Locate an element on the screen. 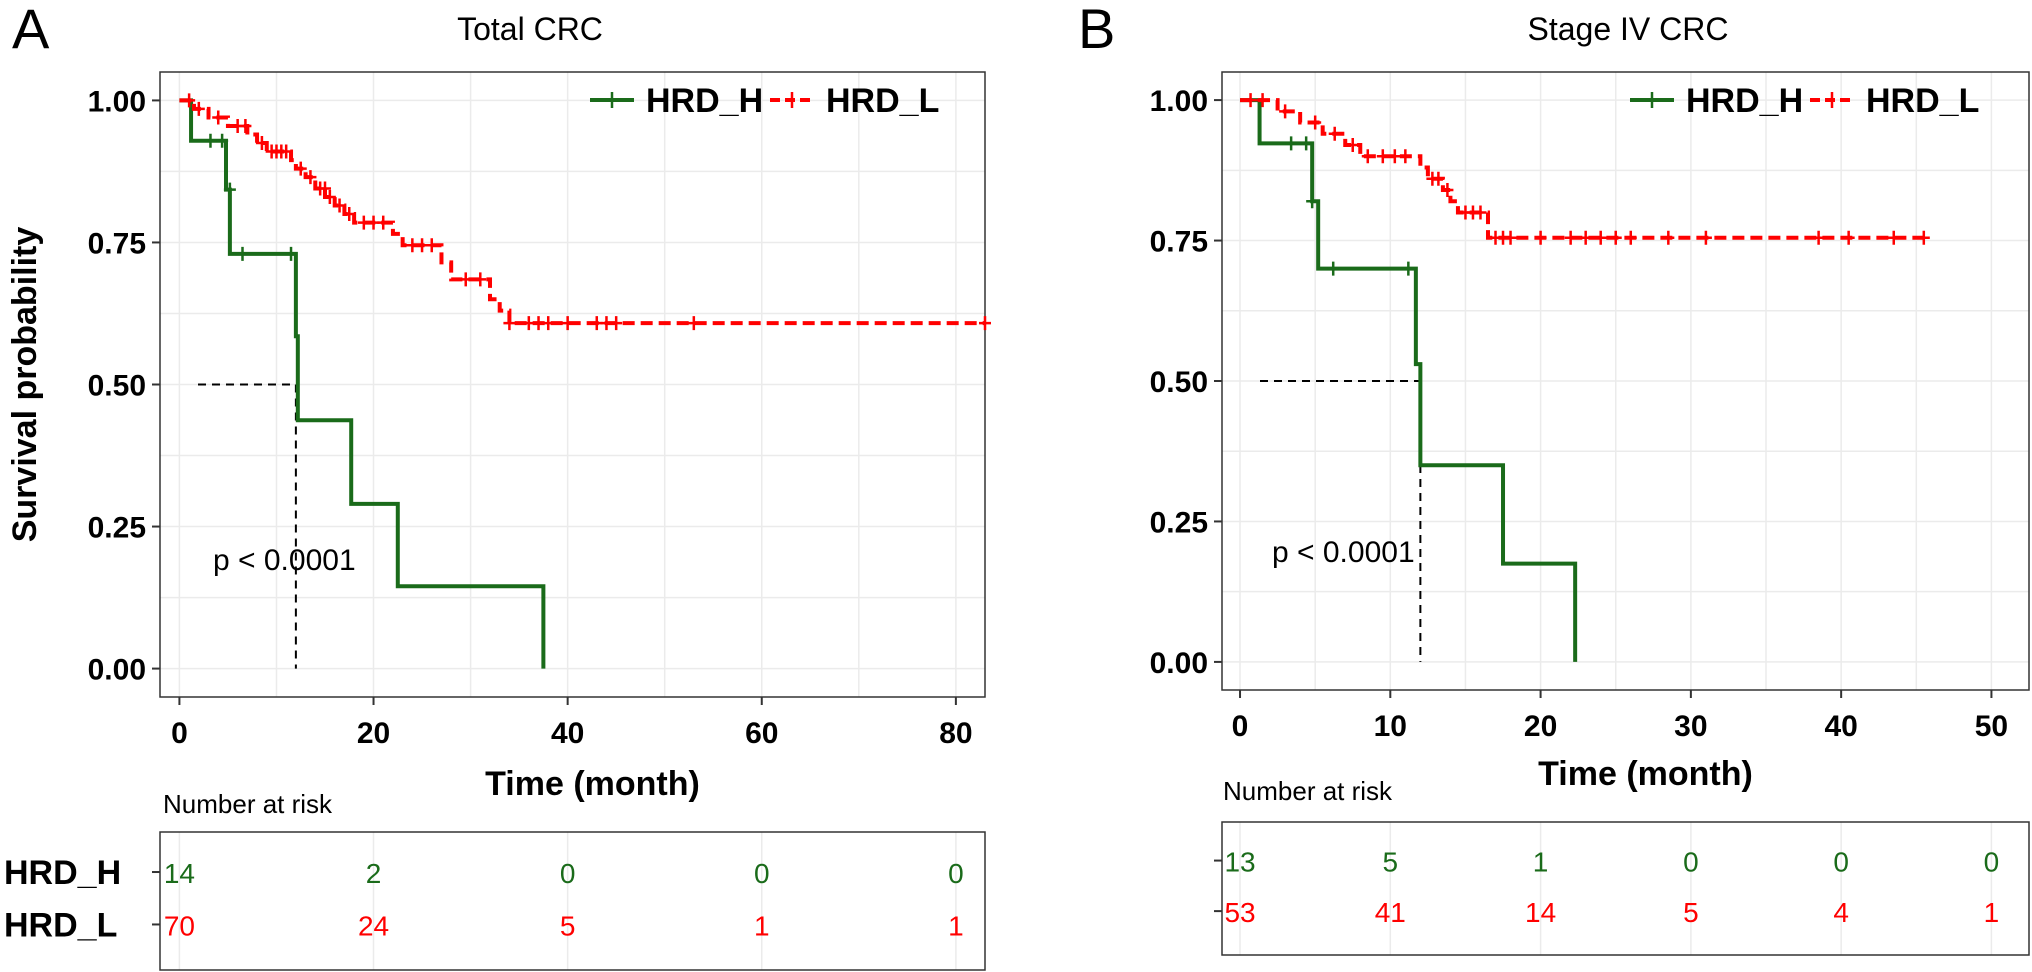  risk-value: 24 is located at coordinates (373, 925).